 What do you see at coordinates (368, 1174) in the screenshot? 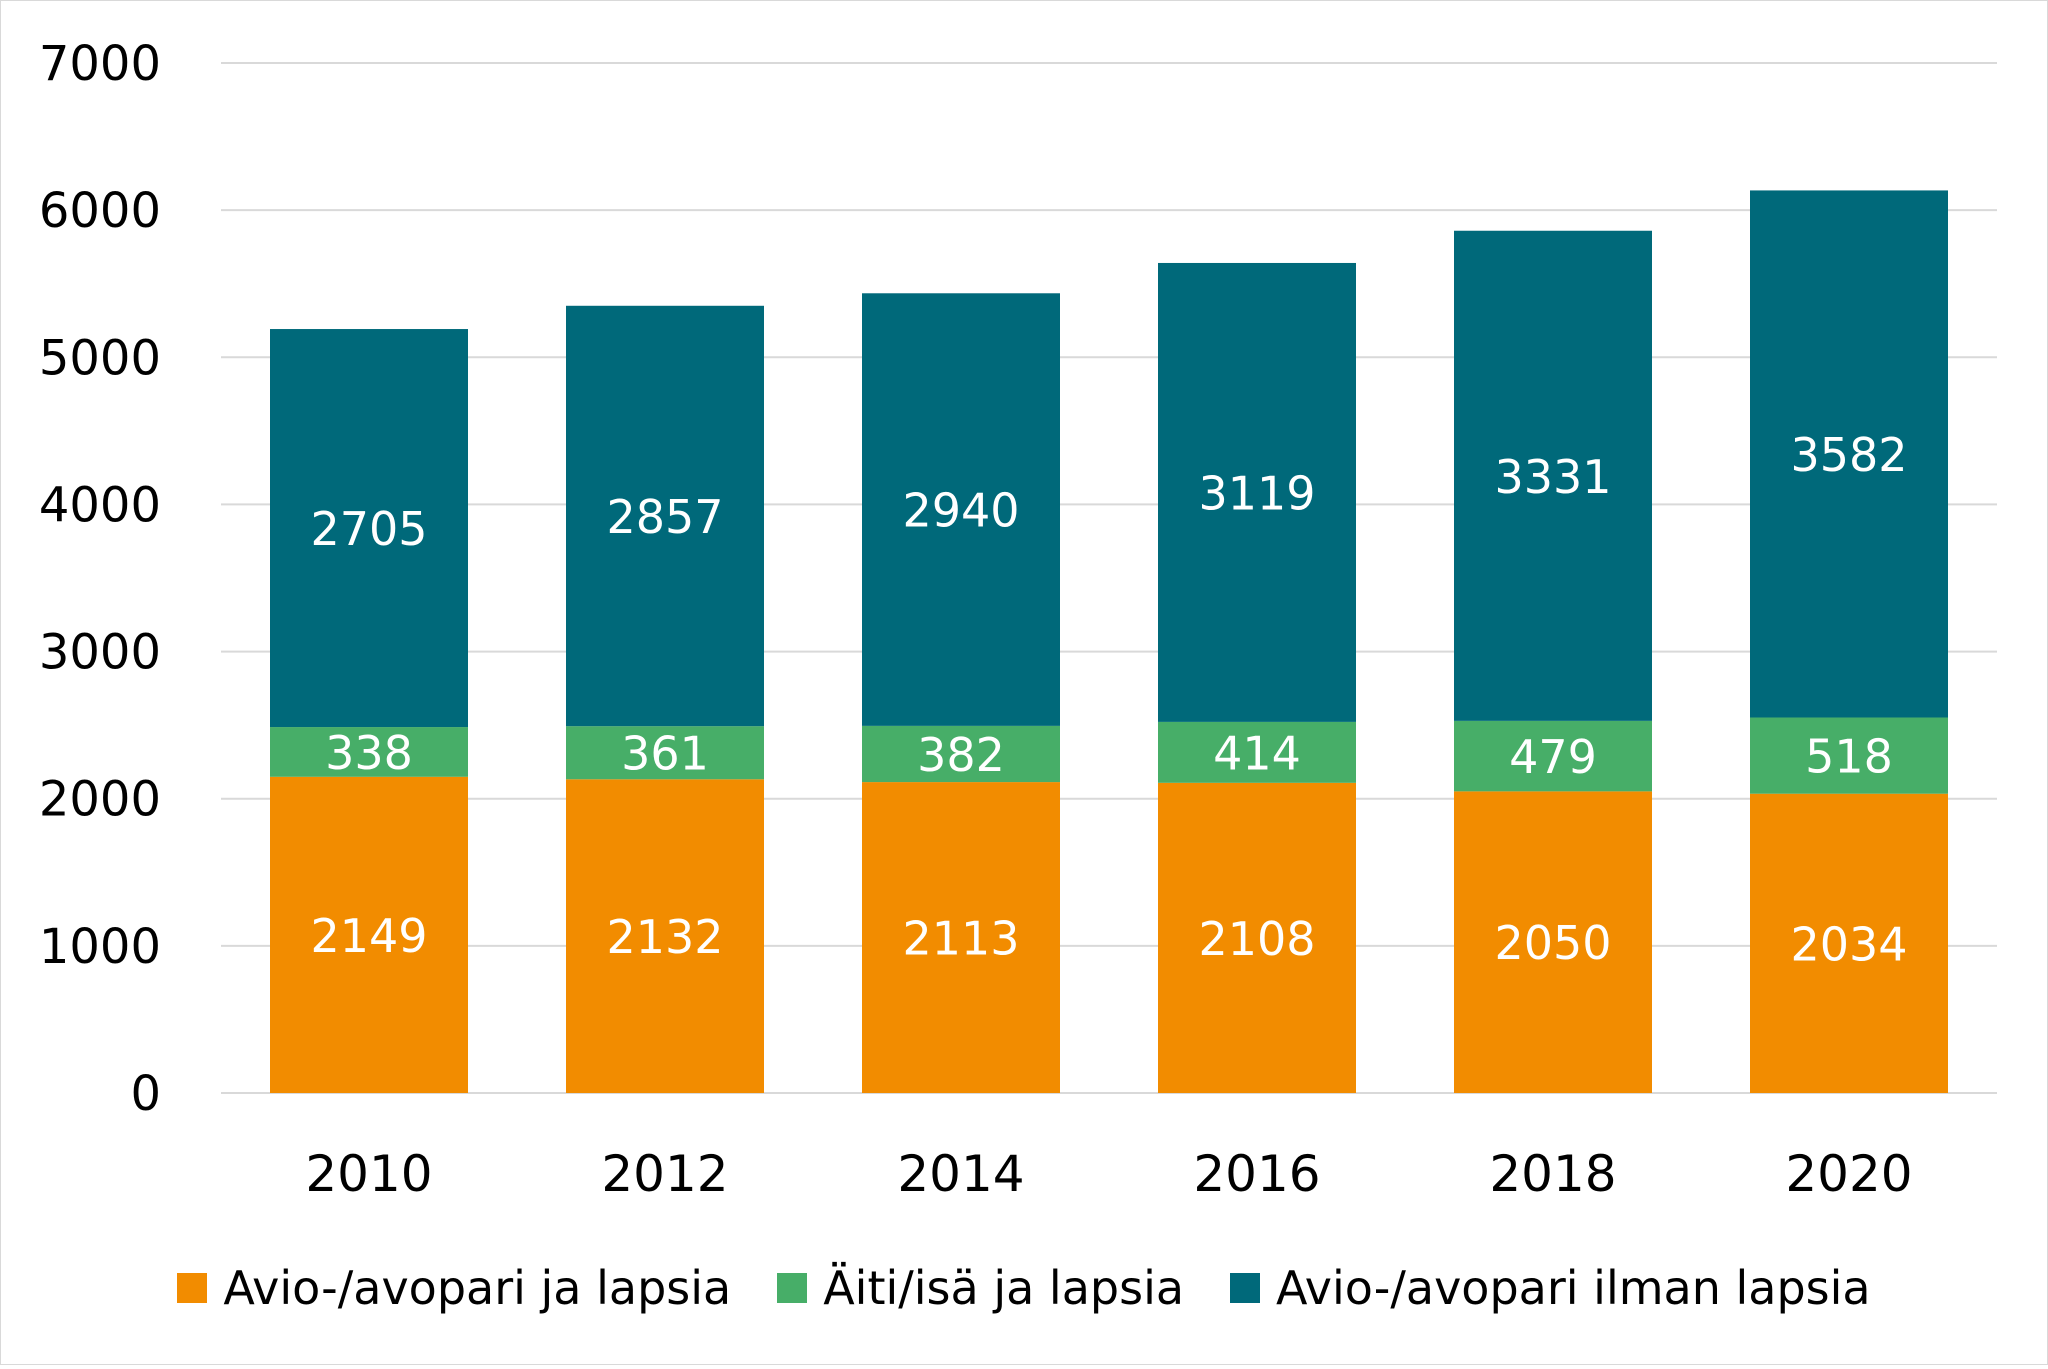
I see `x-tick-label-2010: 2010` at bounding box center [368, 1174].